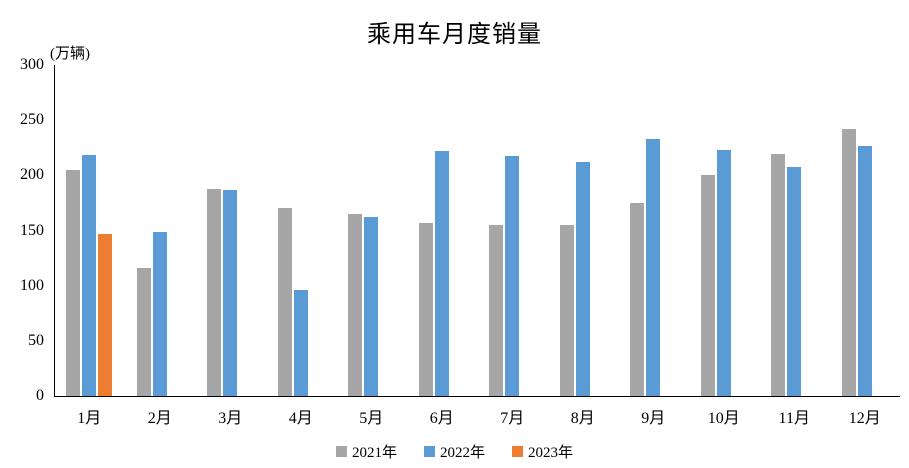  What do you see at coordinates (848, 262) in the screenshot?
I see `bar-2021年-12月` at bounding box center [848, 262].